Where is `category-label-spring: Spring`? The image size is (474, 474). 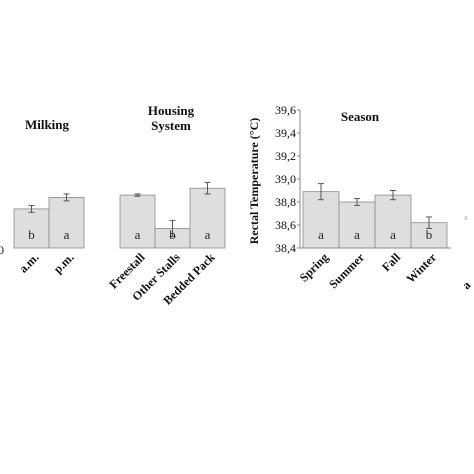
category-label-spring: Spring is located at coordinates (314, 267).